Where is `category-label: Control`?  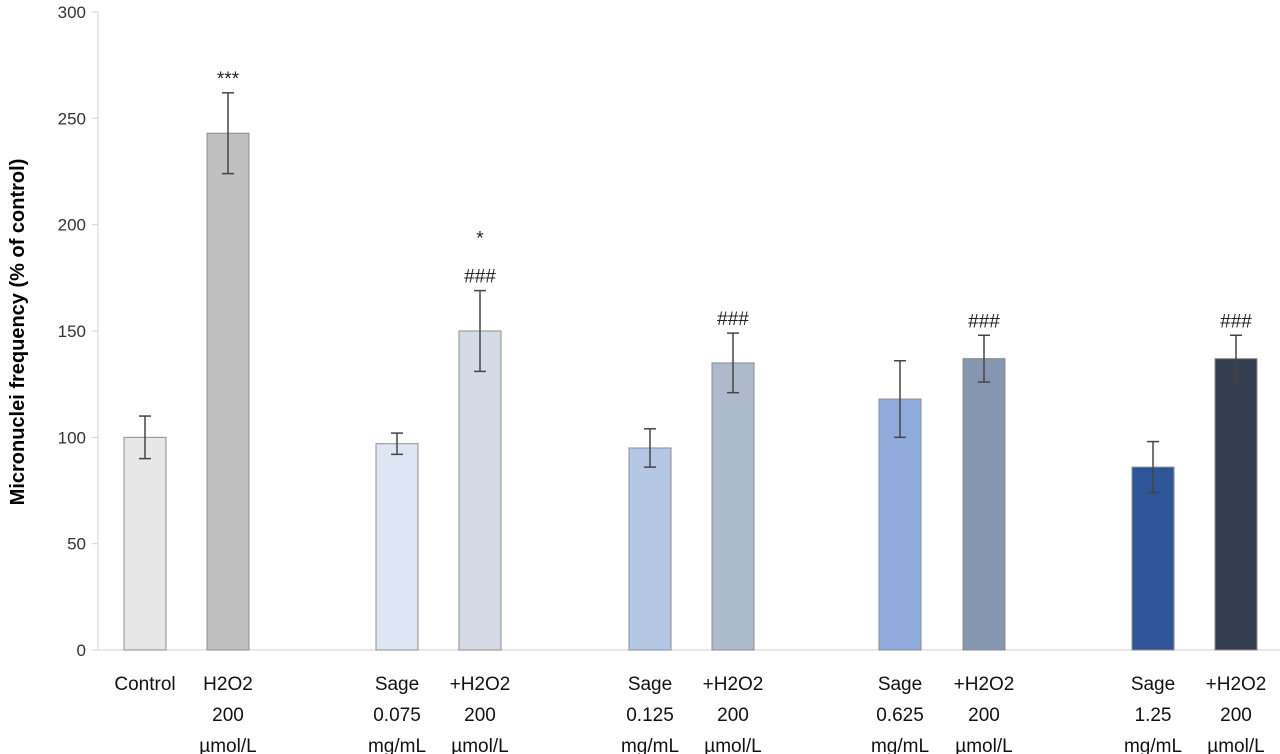 category-label: Control is located at coordinates (144, 684).